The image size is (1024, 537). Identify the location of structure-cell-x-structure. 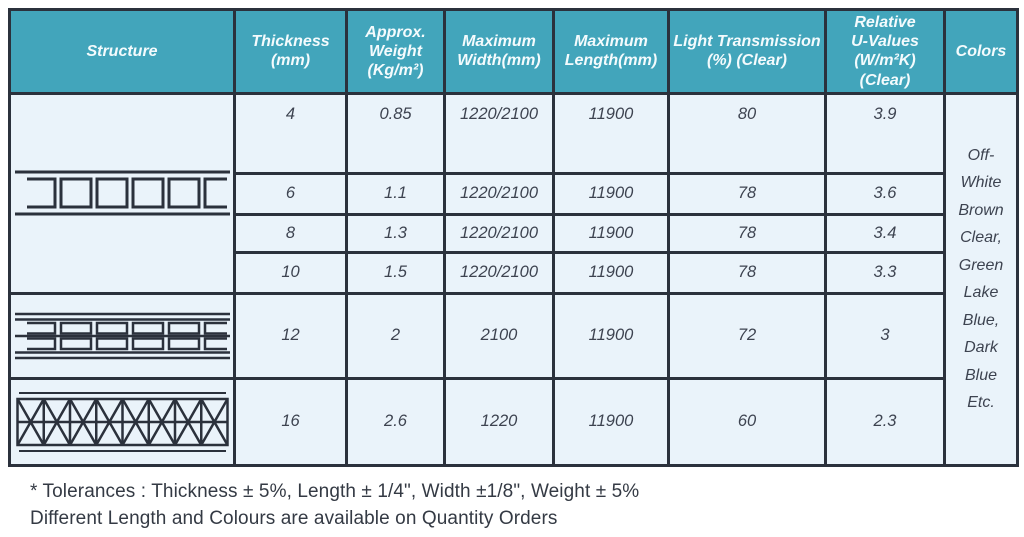
(122, 421).